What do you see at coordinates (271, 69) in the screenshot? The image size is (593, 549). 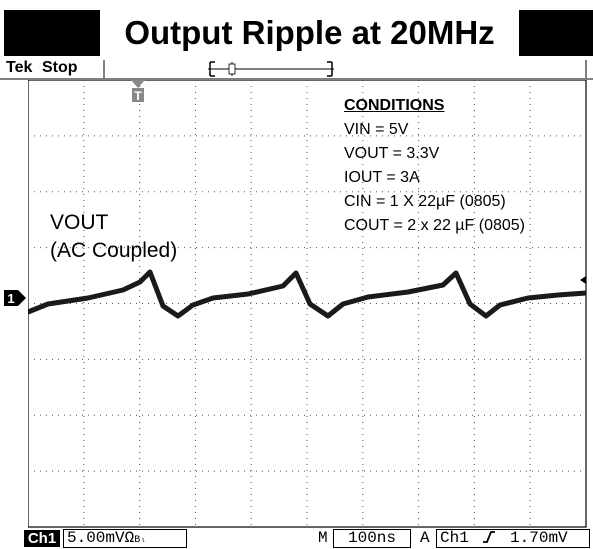 I see `trigger-position-bar` at bounding box center [271, 69].